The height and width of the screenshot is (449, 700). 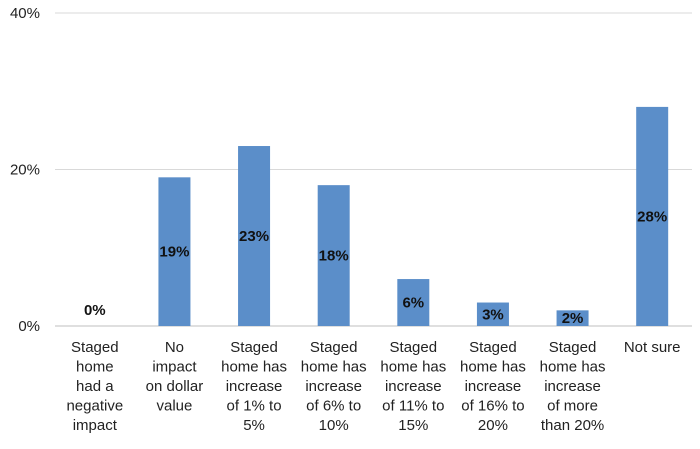 I want to click on category-label-line: home, so click(x=95, y=367).